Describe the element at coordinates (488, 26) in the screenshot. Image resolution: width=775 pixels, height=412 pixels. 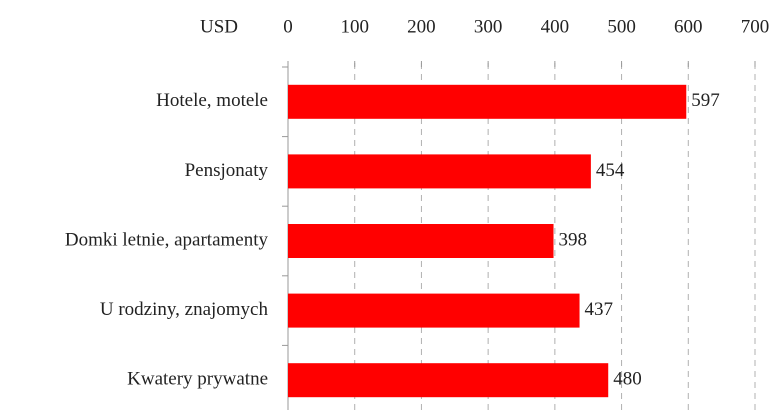
I see `x-tick-label: 300` at that location.